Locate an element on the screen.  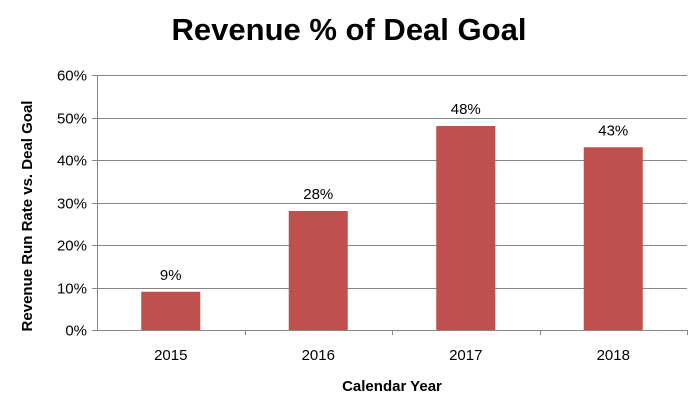
x-tick-labels: 2015 2016 2017 2018 is located at coordinates (392, 355).